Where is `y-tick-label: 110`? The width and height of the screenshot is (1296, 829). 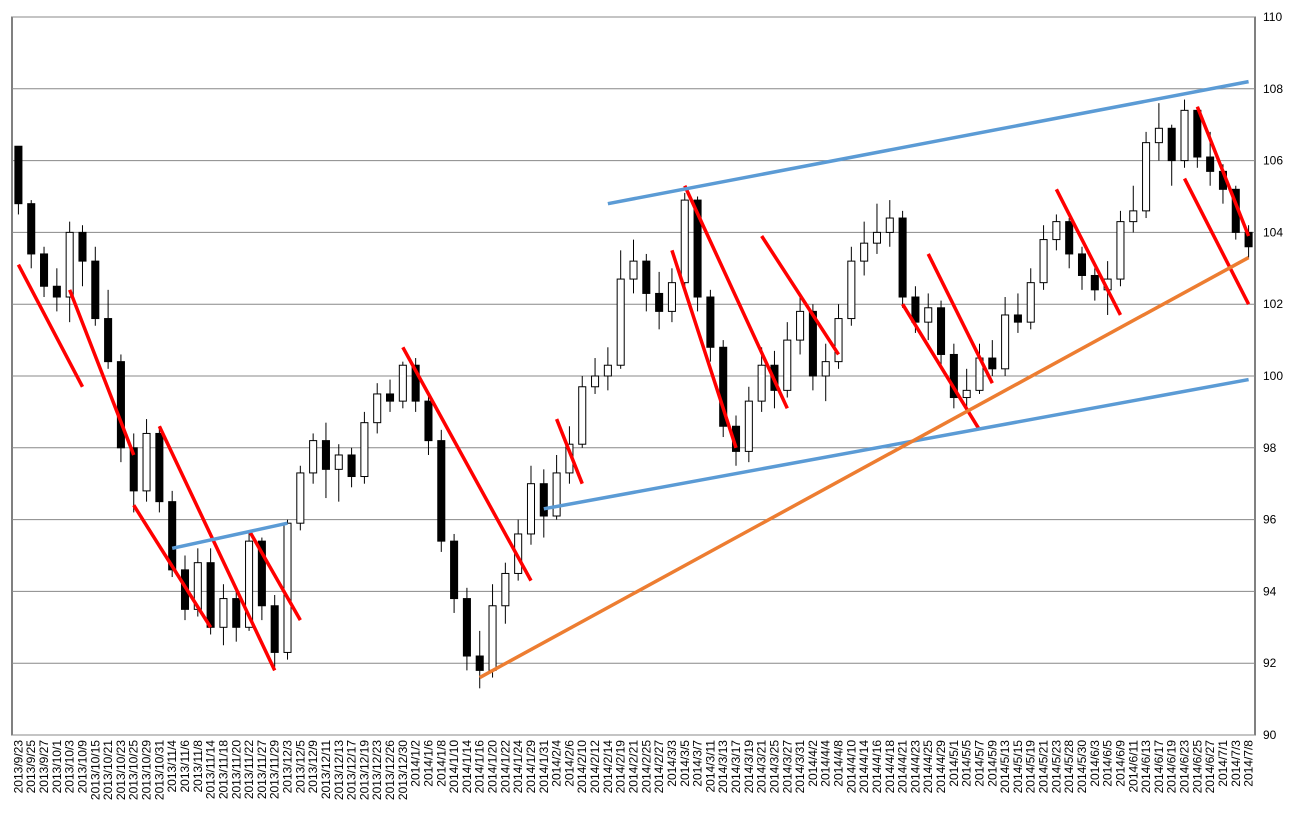 y-tick-label: 110 is located at coordinates (1272, 17).